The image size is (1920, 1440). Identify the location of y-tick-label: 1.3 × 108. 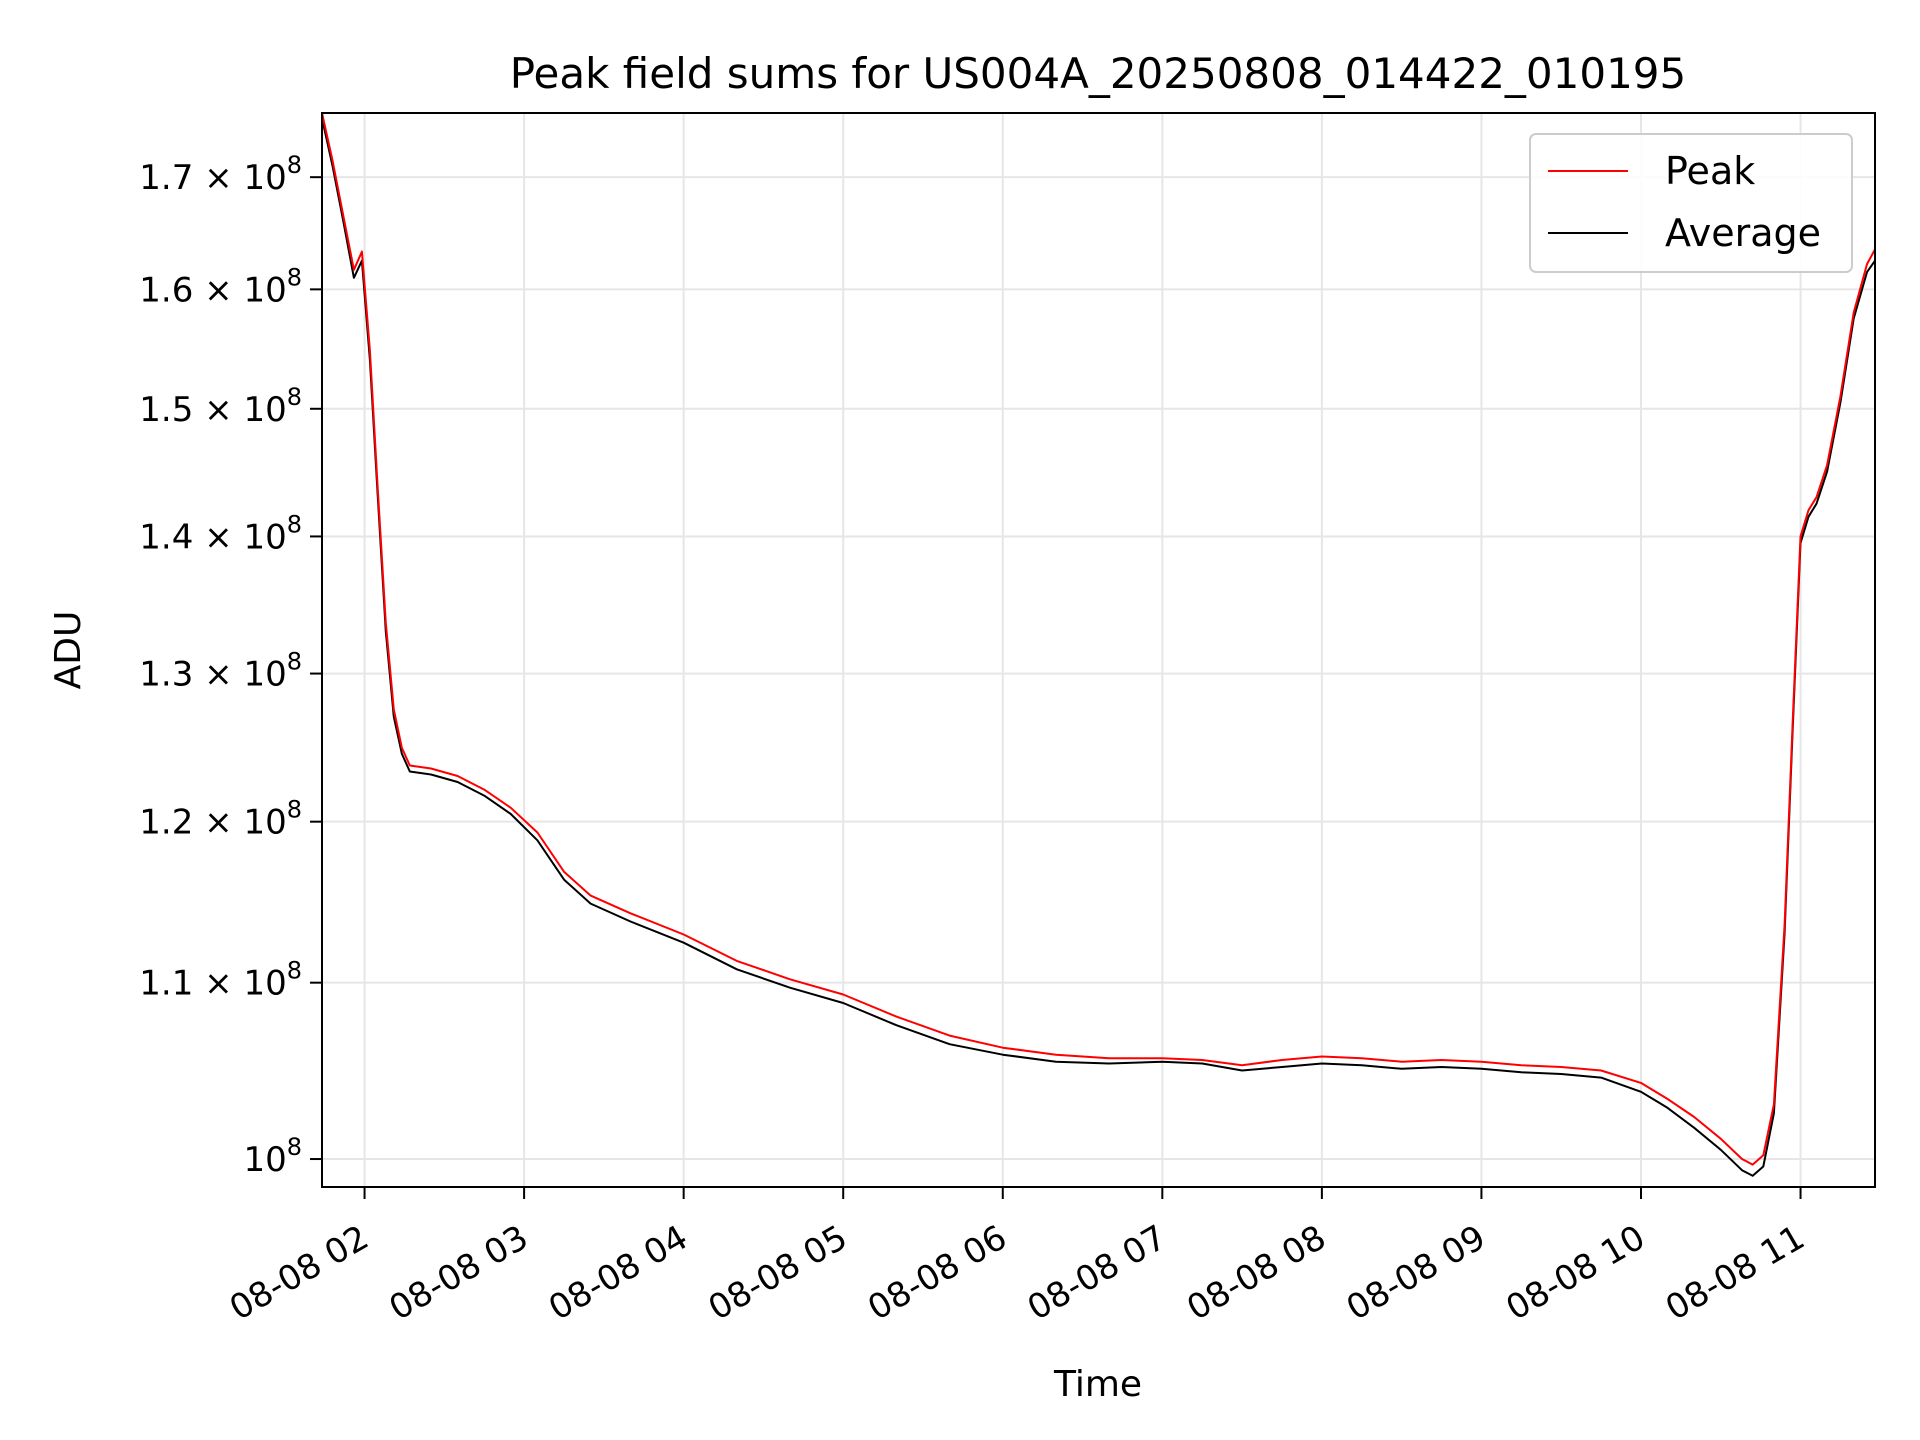
(220, 671).